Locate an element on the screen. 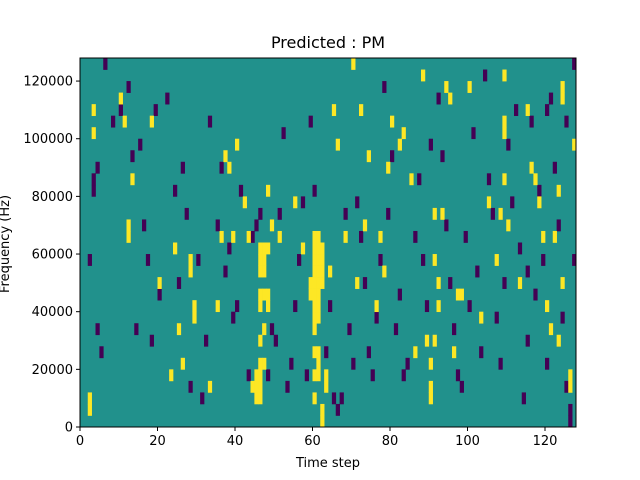 Image resolution: width=640 pixels, height=480 pixels. x-tick-label: 0 is located at coordinates (80, 441).